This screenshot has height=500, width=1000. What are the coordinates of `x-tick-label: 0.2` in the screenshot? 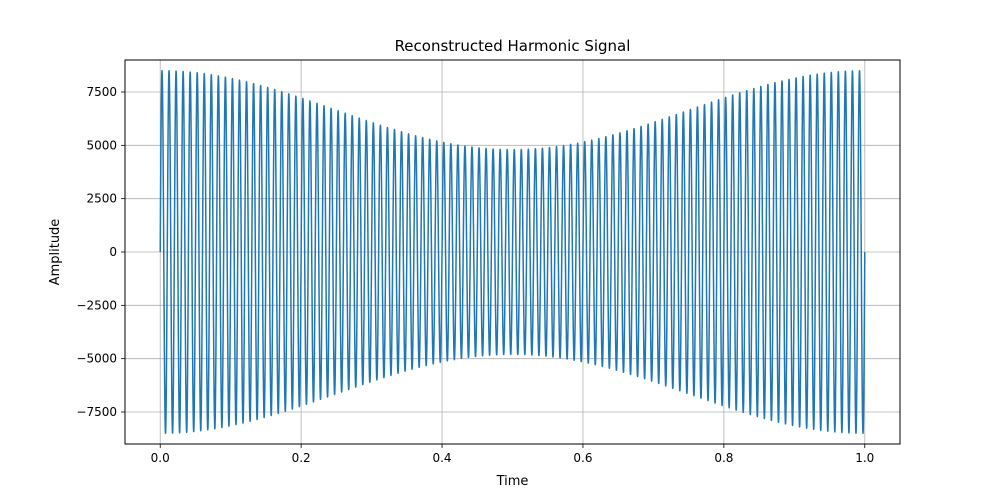 It's located at (301, 458).